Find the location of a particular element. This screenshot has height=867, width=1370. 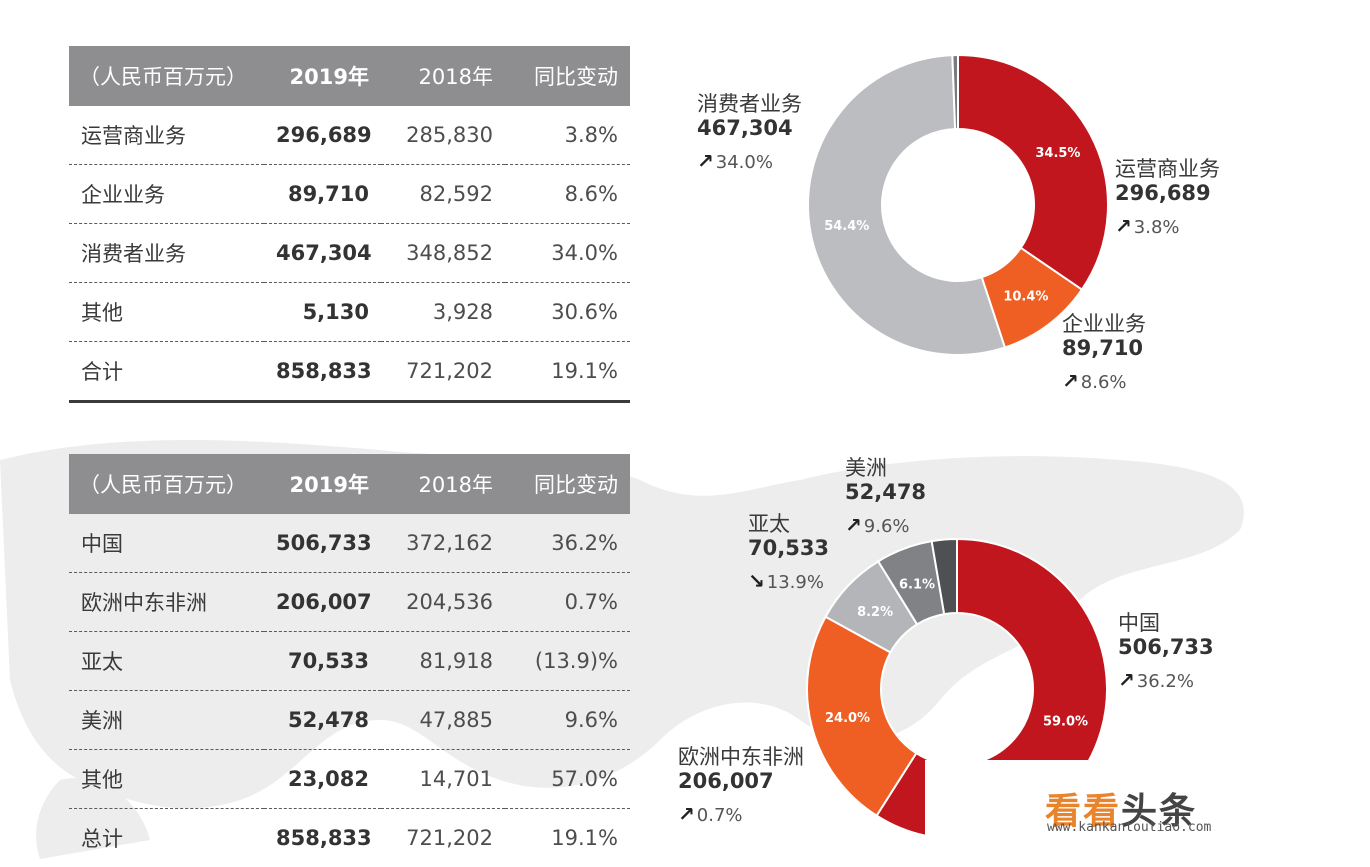

value-change: 9.6% is located at coordinates (567, 720).